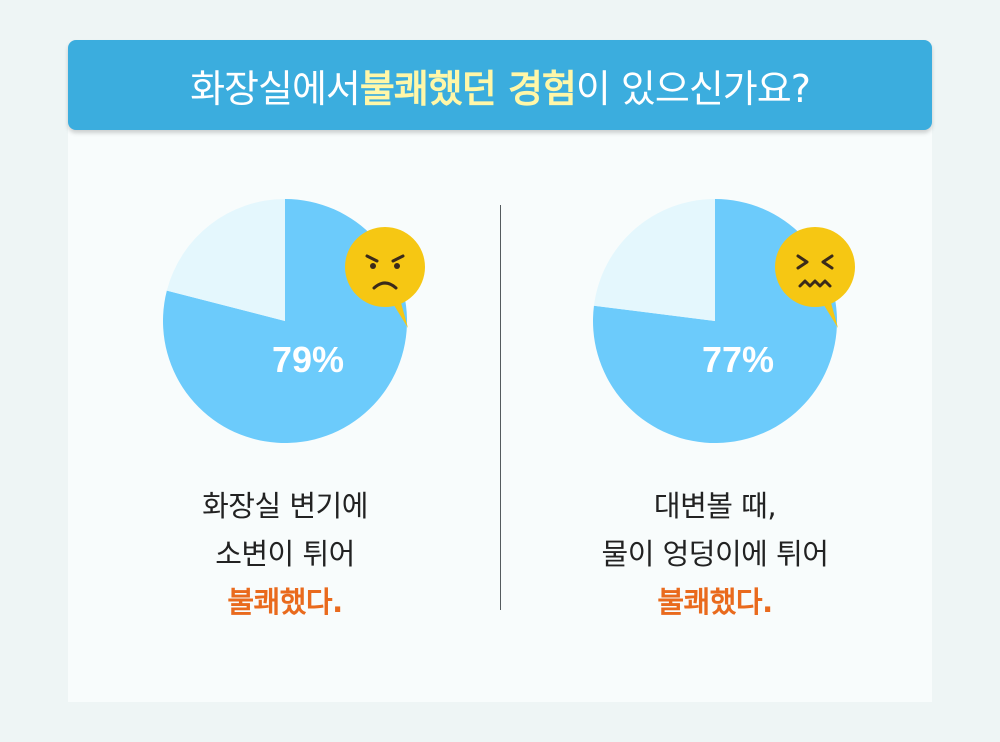 Image resolution: width=1000 pixels, height=742 pixels. Describe the element at coordinates (738, 359) in the screenshot. I see `percent-label: 77%` at that location.